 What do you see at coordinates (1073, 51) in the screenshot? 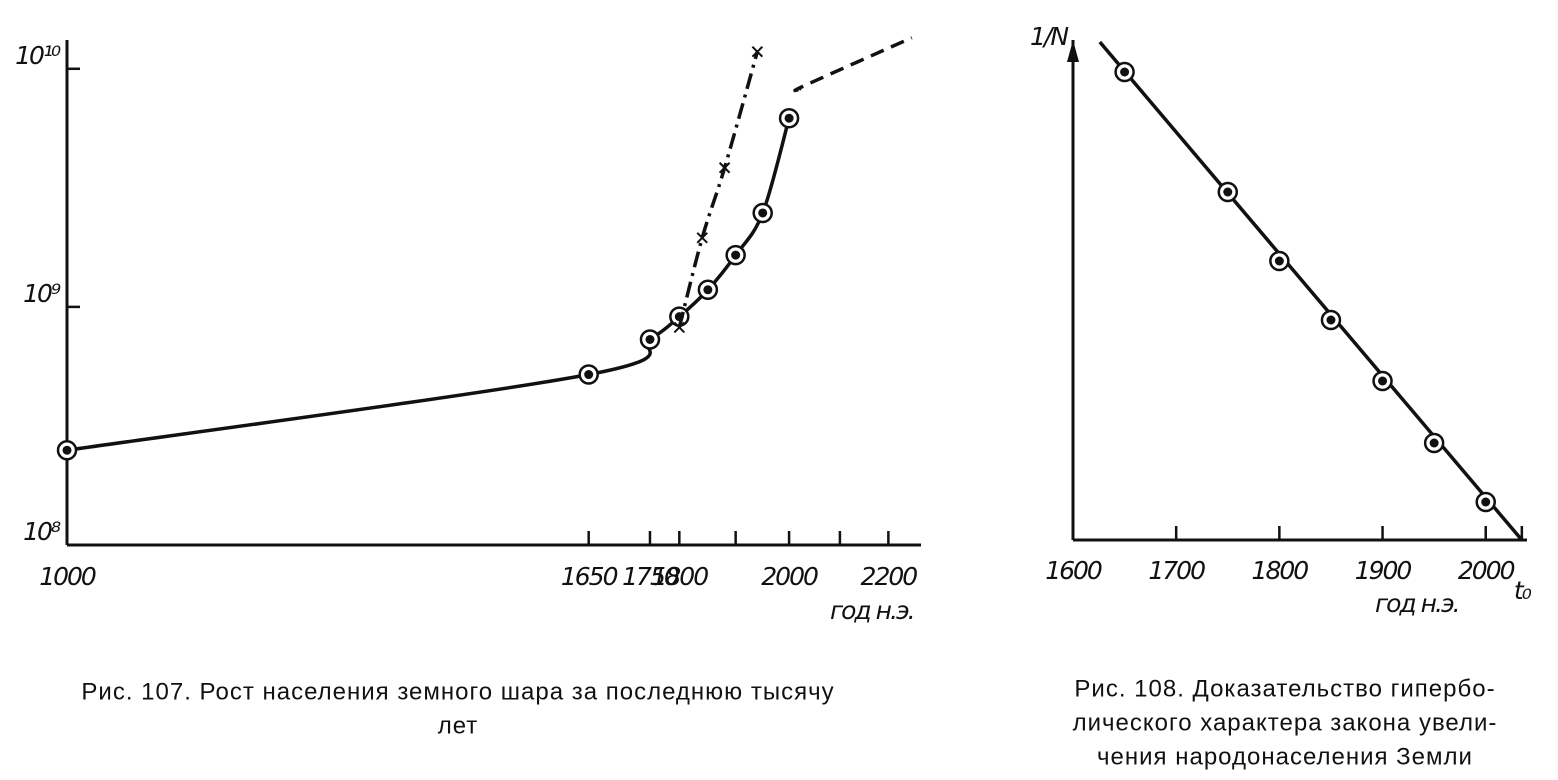
I see `y-axis-arrow` at bounding box center [1073, 51].